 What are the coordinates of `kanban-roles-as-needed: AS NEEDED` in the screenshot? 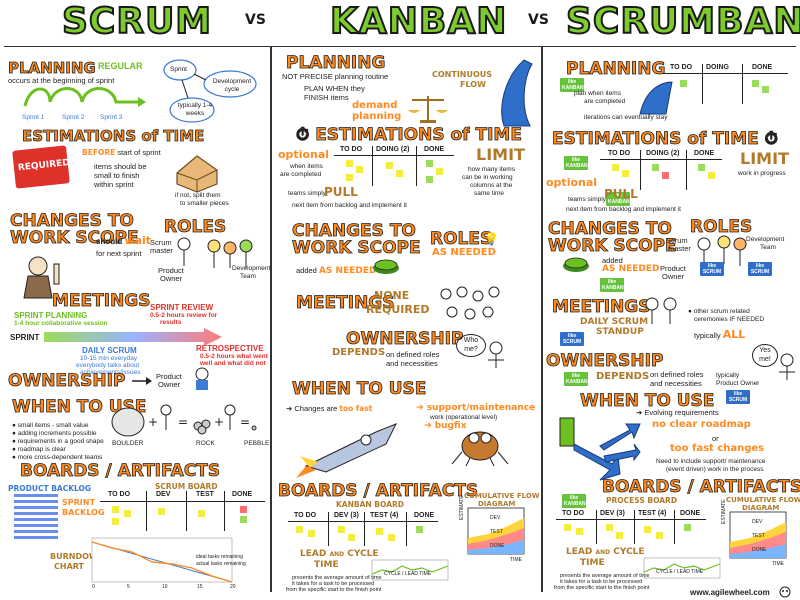 It's located at (464, 252).